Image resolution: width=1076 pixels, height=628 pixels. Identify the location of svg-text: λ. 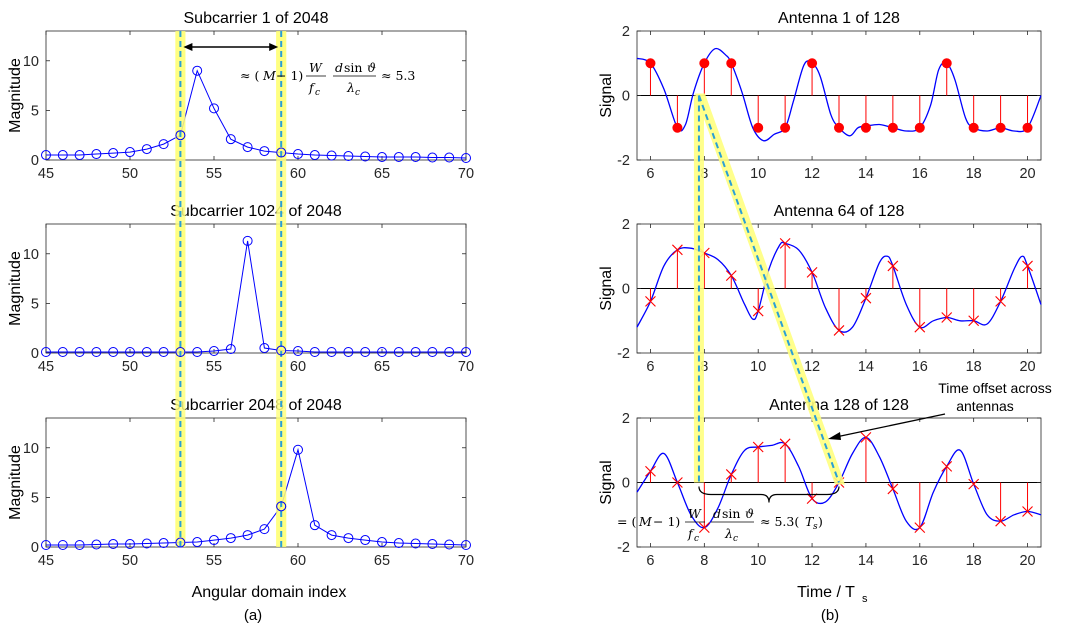
(728, 533).